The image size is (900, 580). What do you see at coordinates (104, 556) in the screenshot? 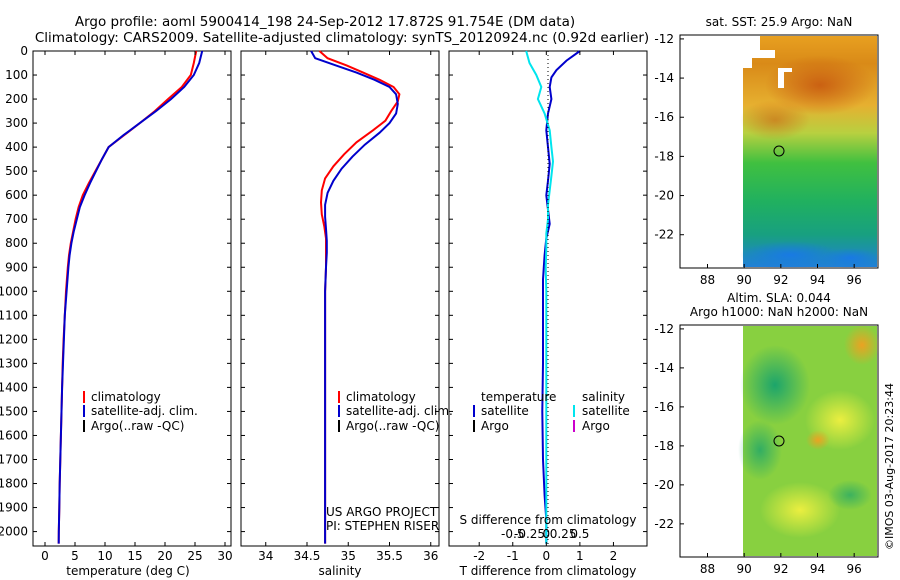
I see `x-tick-label: 10` at bounding box center [104, 556].